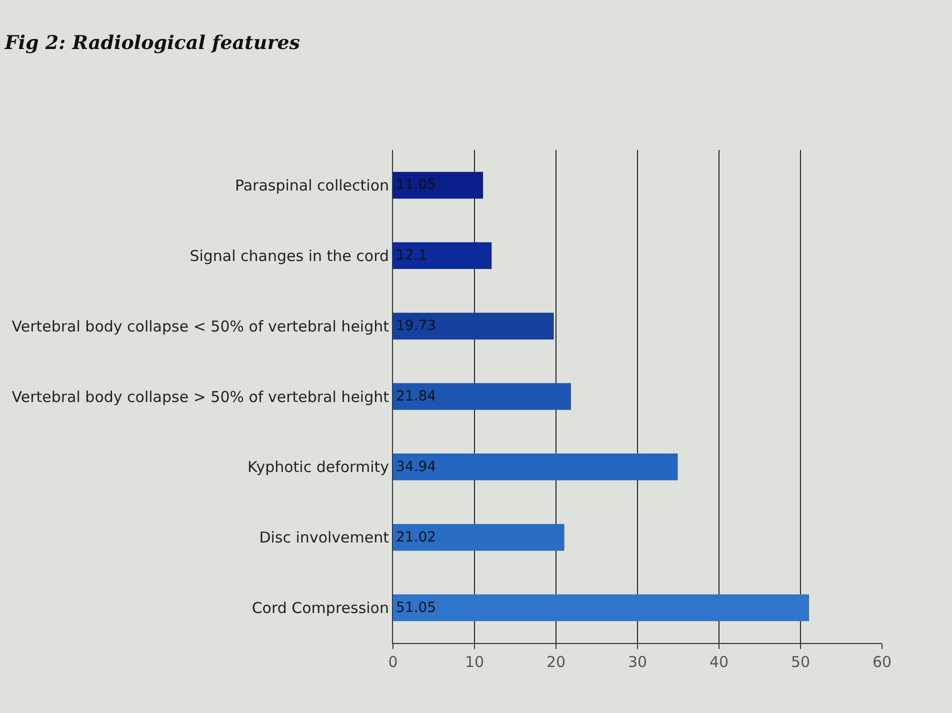  Describe the element at coordinates (318, 467) in the screenshot. I see `y-tick-label: Kyphotic deformity` at that location.